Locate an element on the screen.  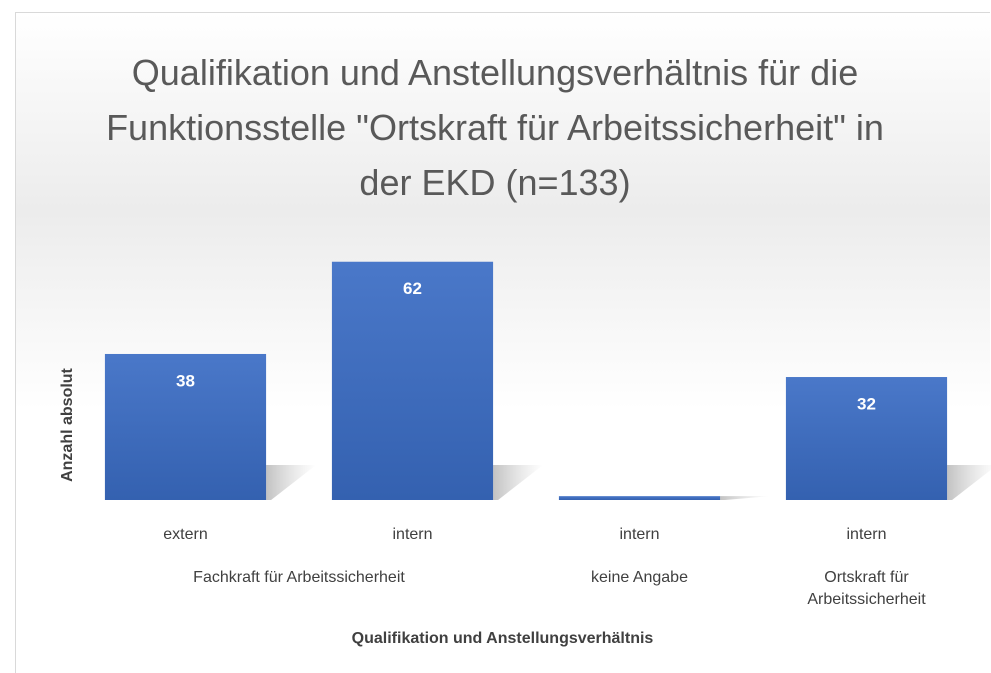
data-label: 32 is located at coordinates (866, 404).